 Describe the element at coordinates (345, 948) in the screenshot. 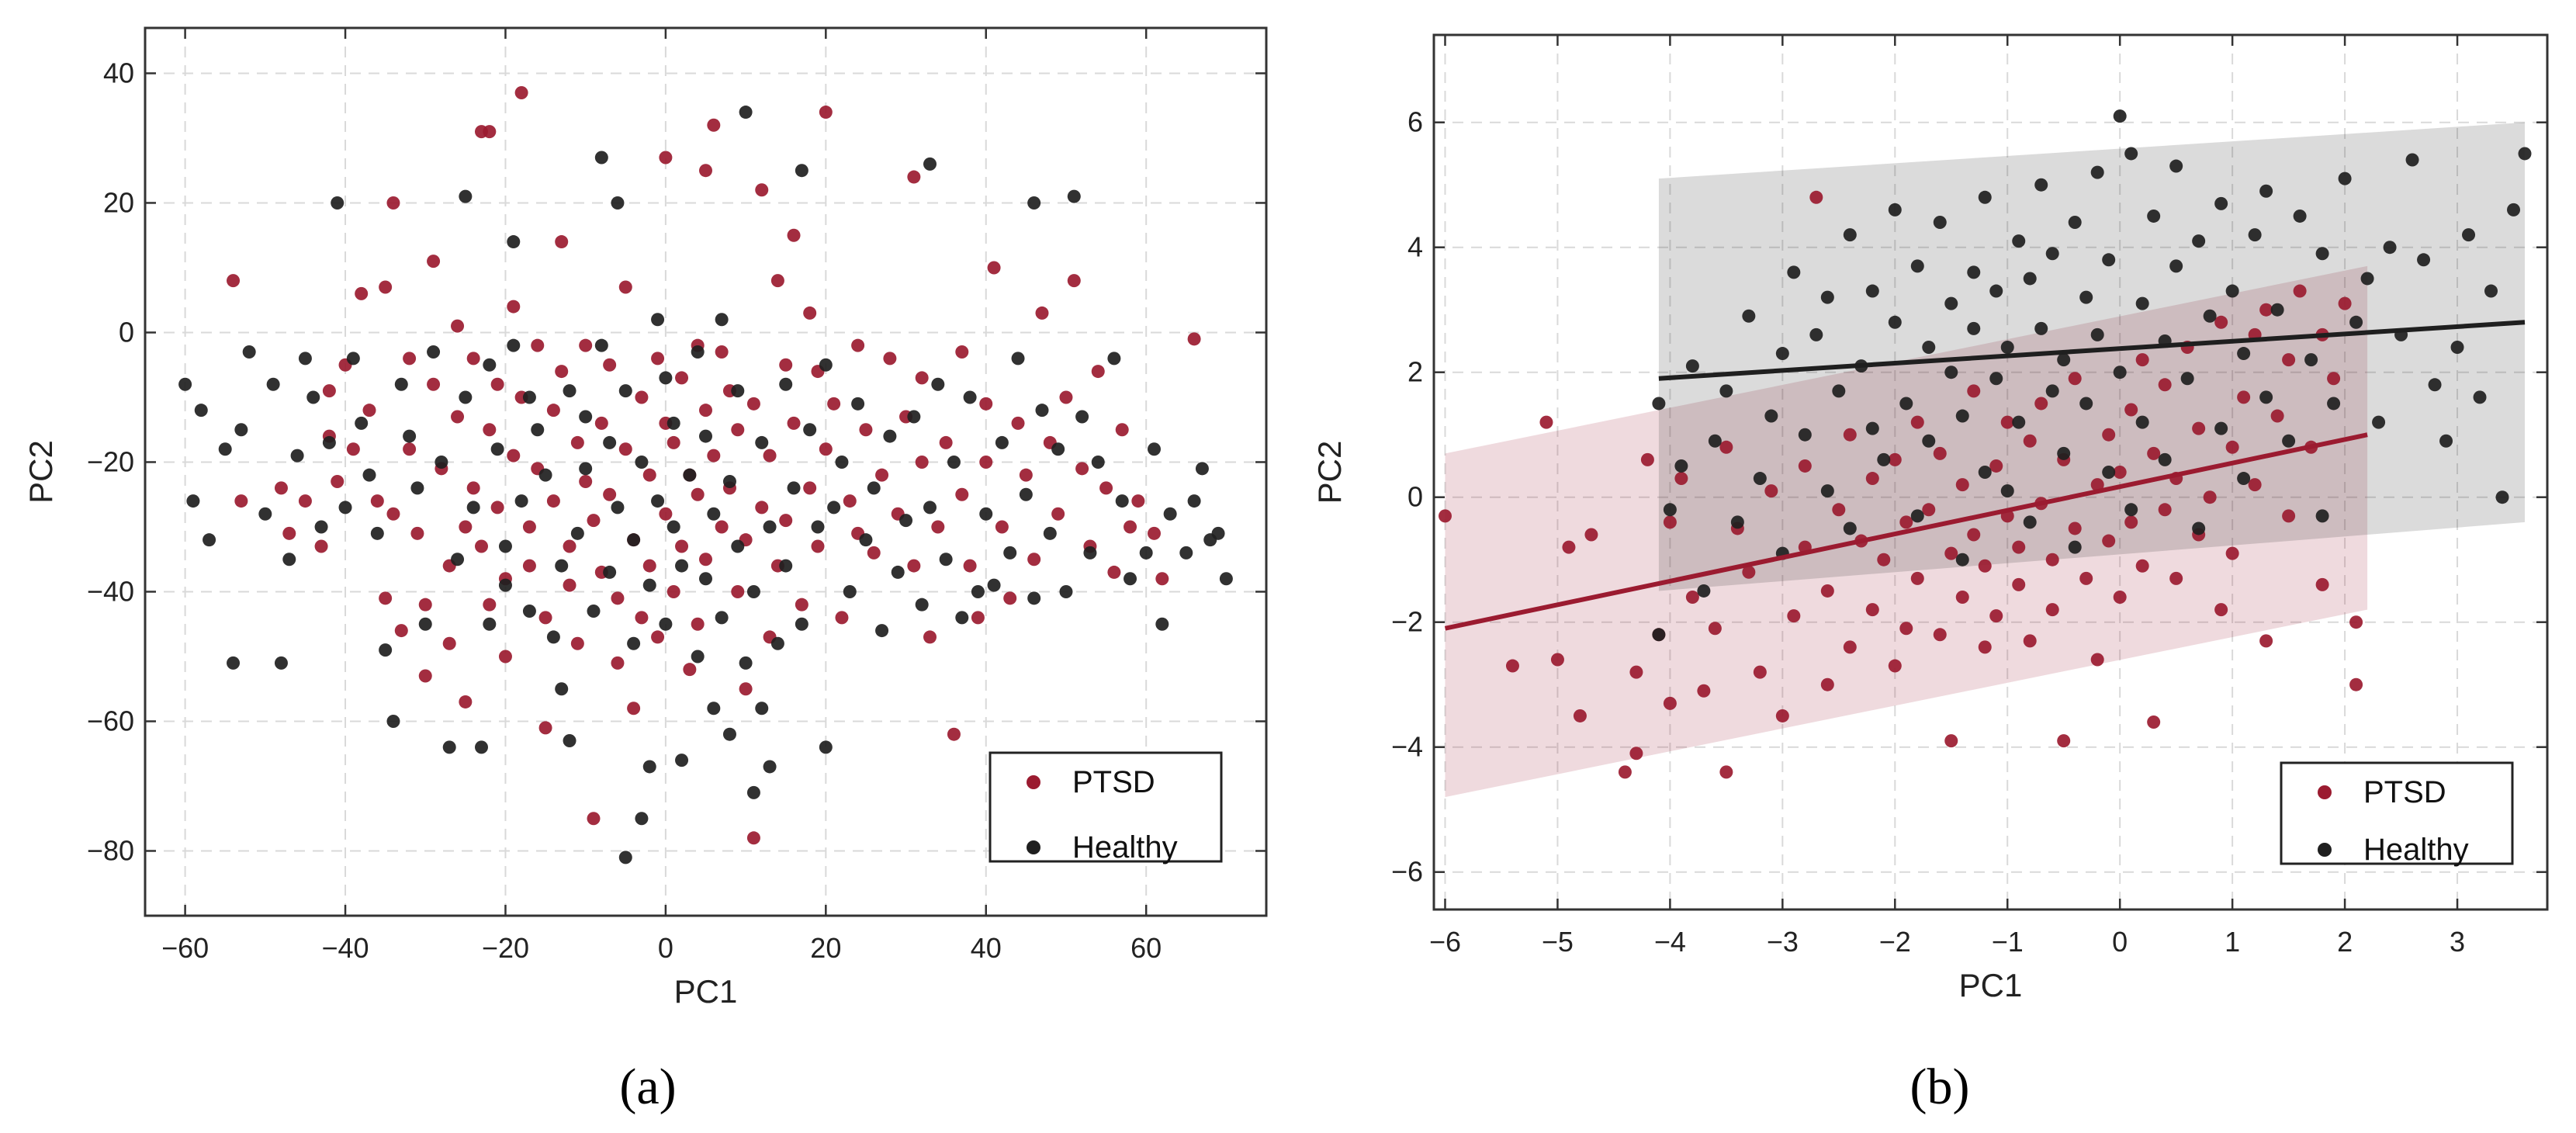

I see `panel-a-x-tick-label: −40` at that location.